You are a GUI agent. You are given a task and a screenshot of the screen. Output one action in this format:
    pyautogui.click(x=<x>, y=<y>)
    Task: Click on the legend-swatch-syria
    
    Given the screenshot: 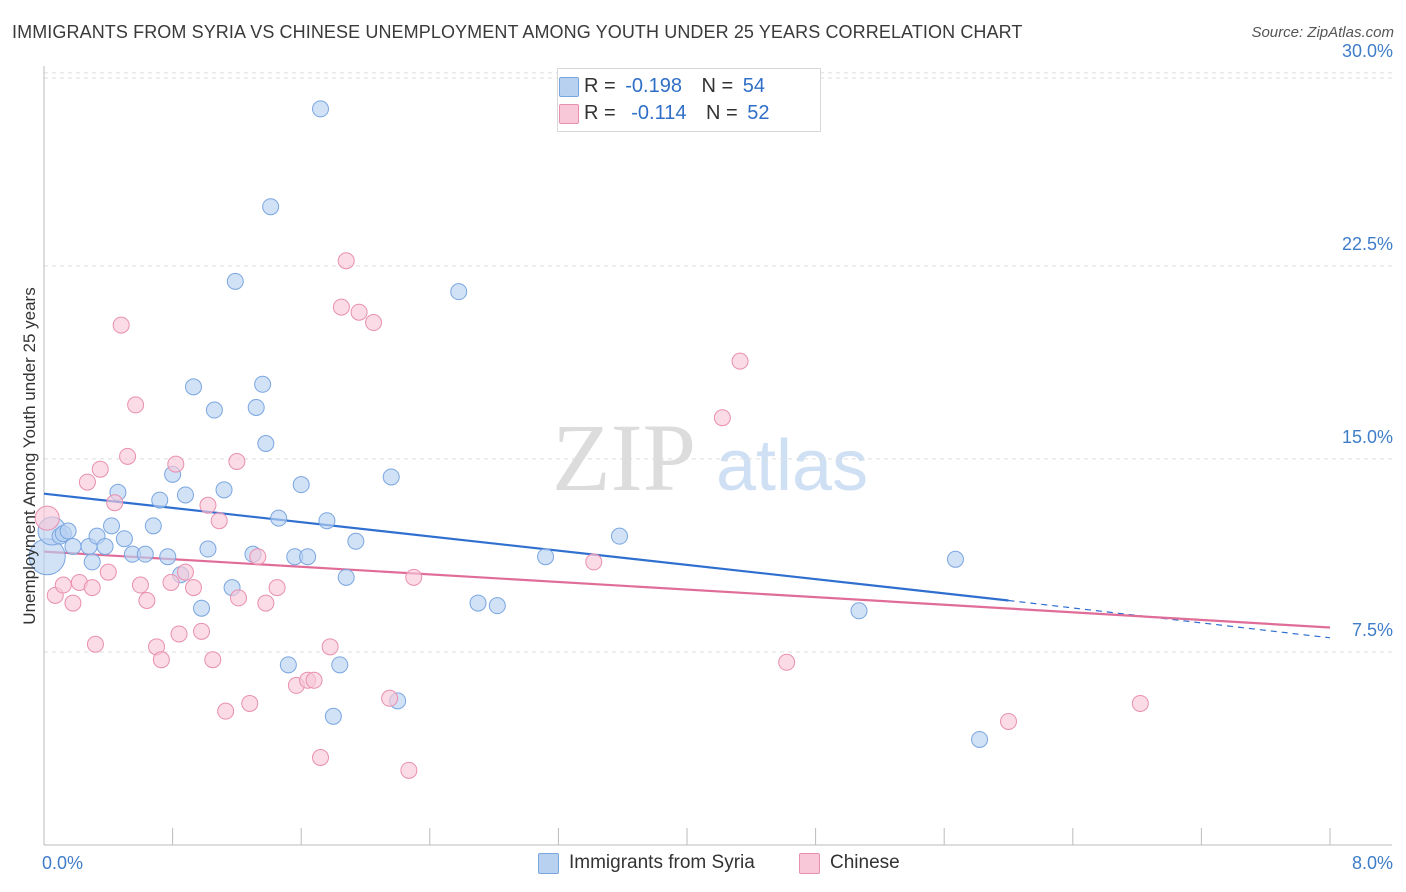 What is the action you would take?
    pyautogui.click(x=569, y=87)
    